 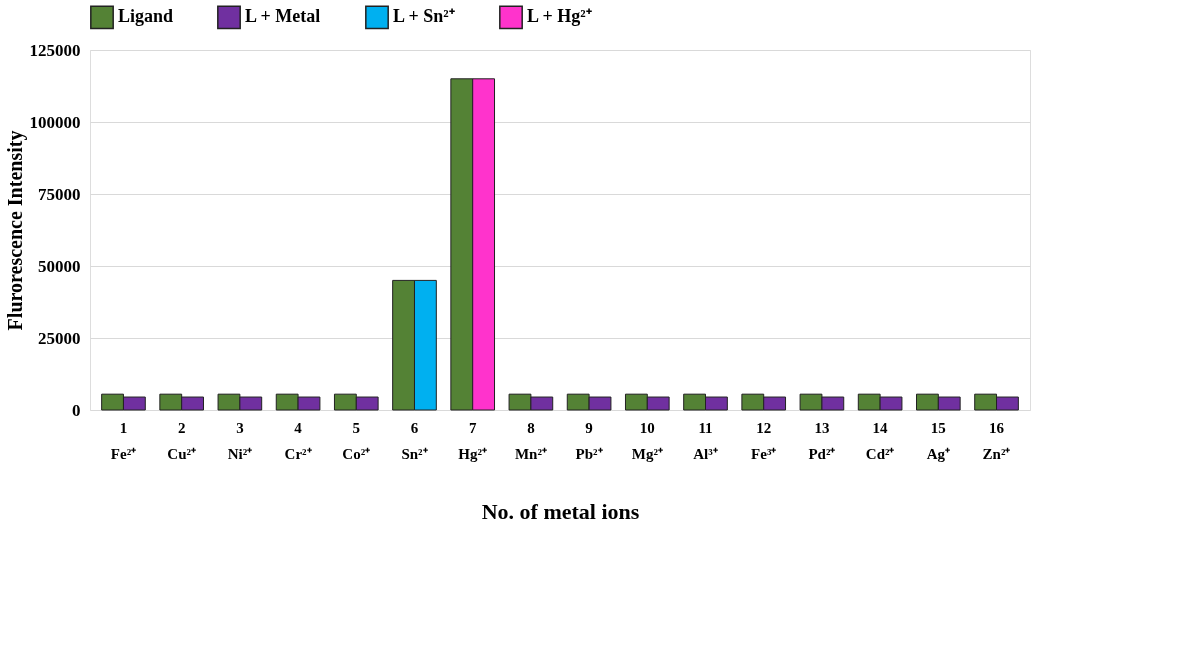 I want to click on x-tick-label: 2 Cu²⁺, so click(x=182, y=440).